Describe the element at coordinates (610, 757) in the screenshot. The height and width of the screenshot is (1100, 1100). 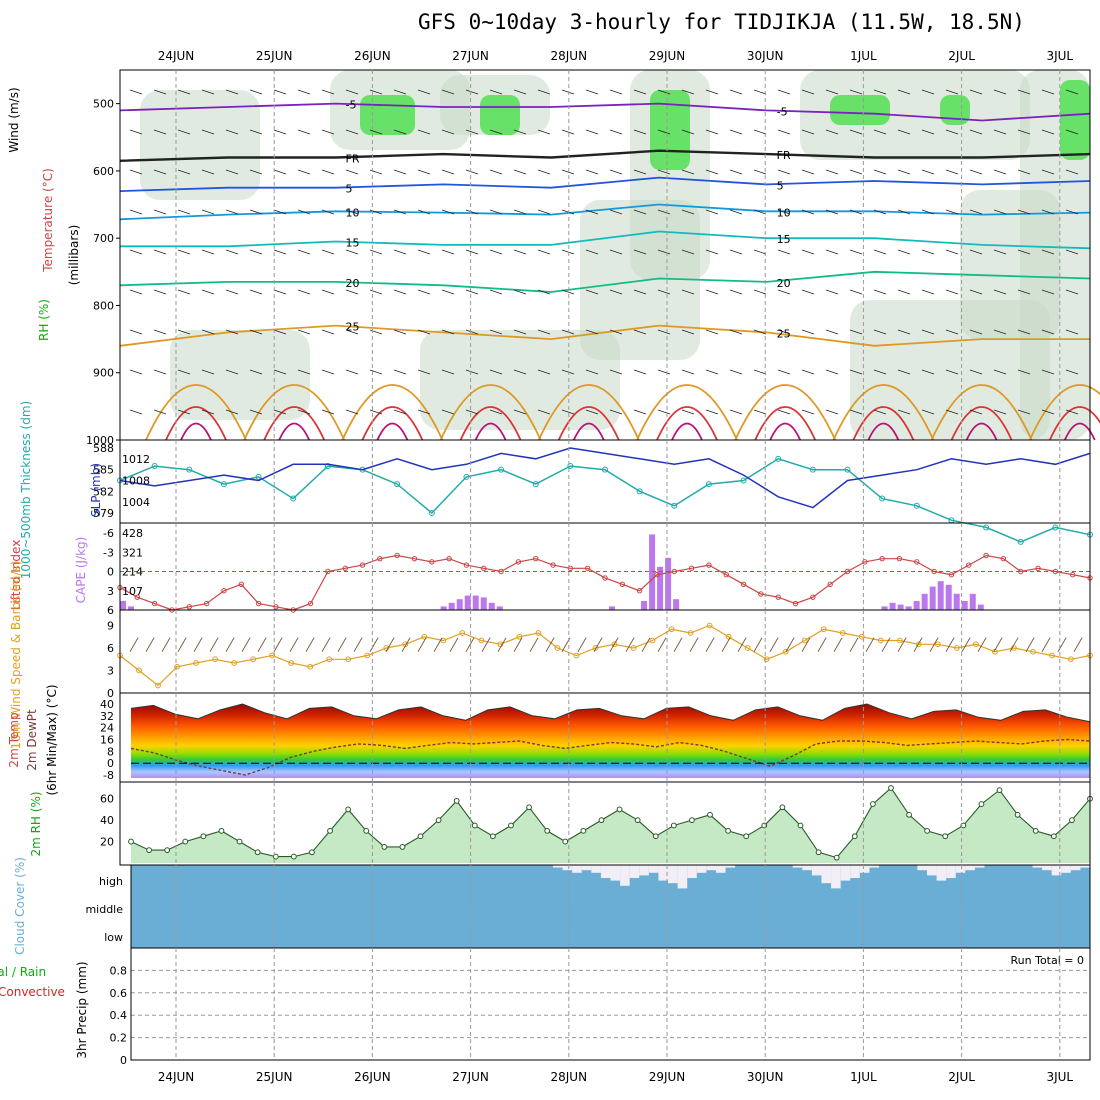
I see `dewpoint-line` at that location.